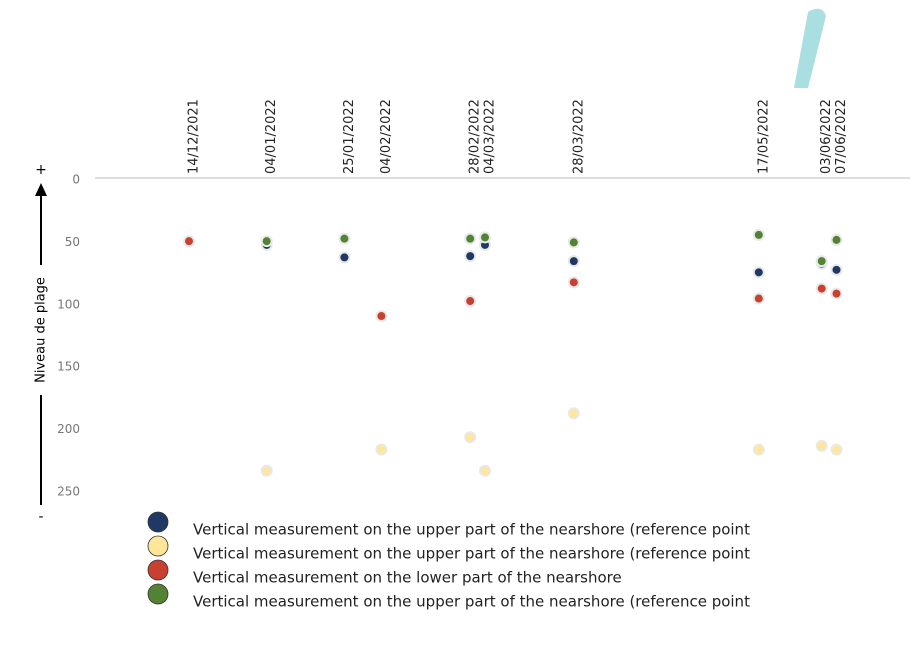 This screenshot has width=923, height=646. I want to click on x-tick-label: 25/01/2022, so click(349, 136).